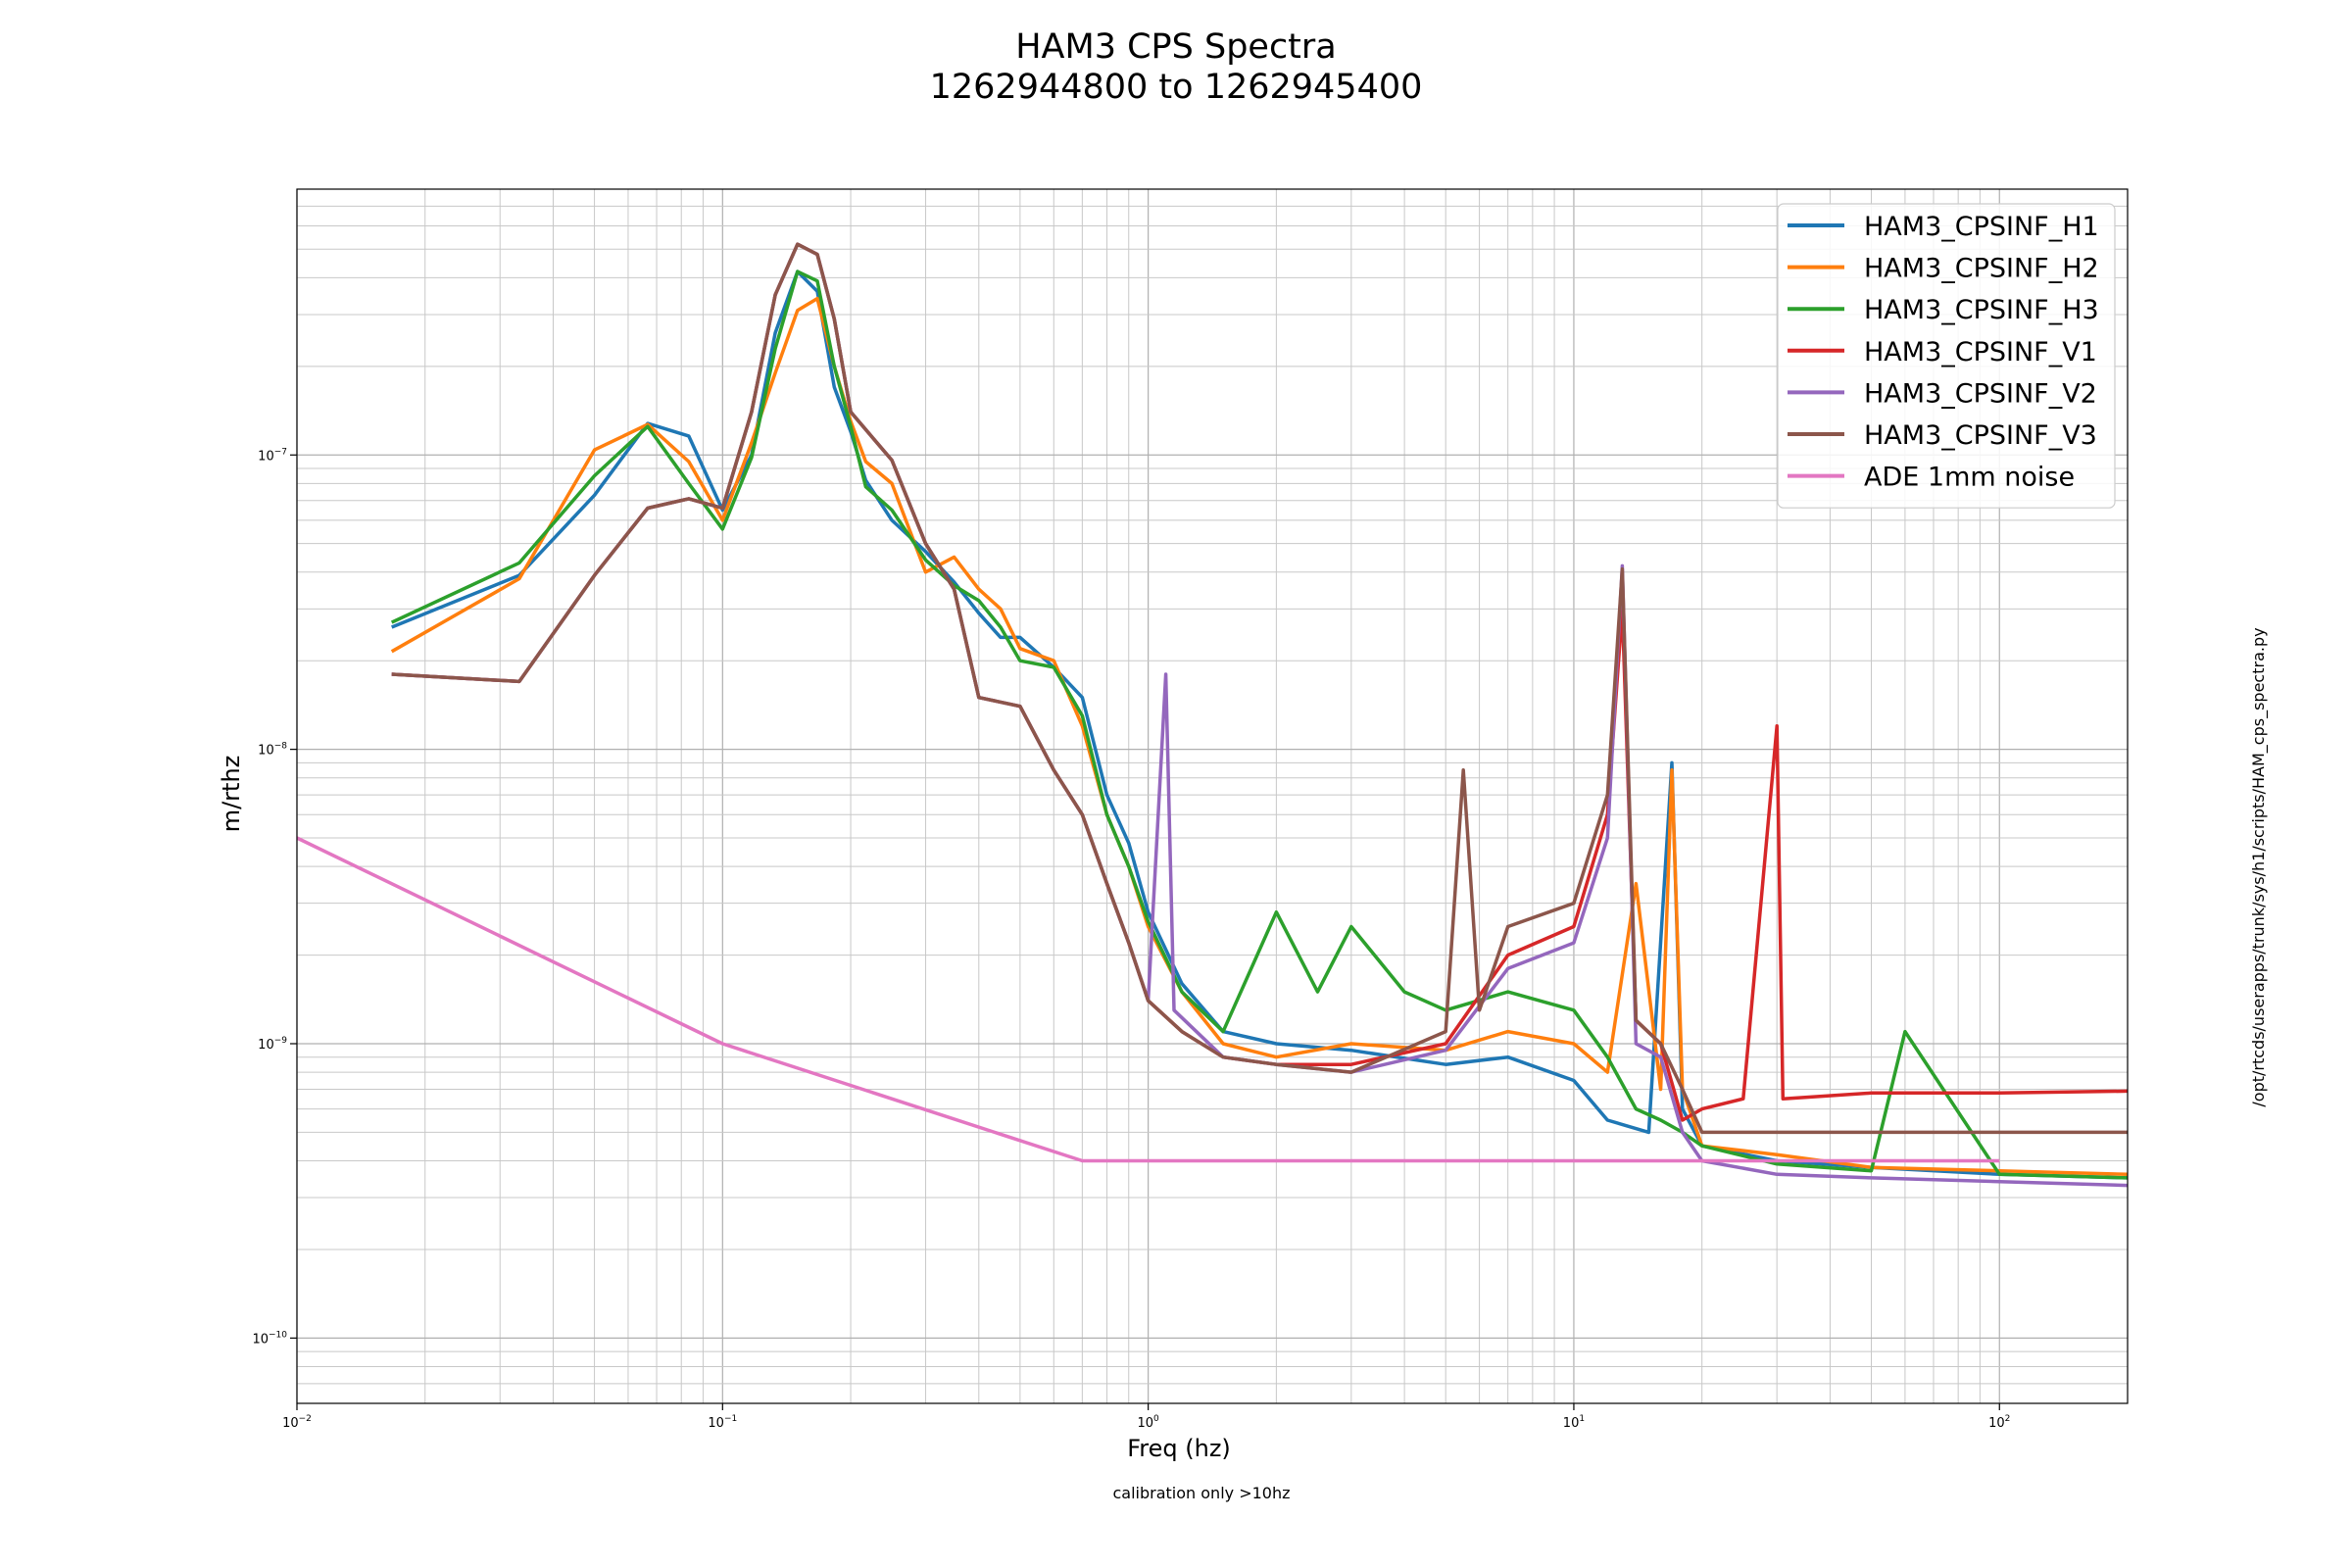 The height and width of the screenshot is (1568, 2352). I want to click on legend-label: ADE 1mm noise, so click(1969, 478).